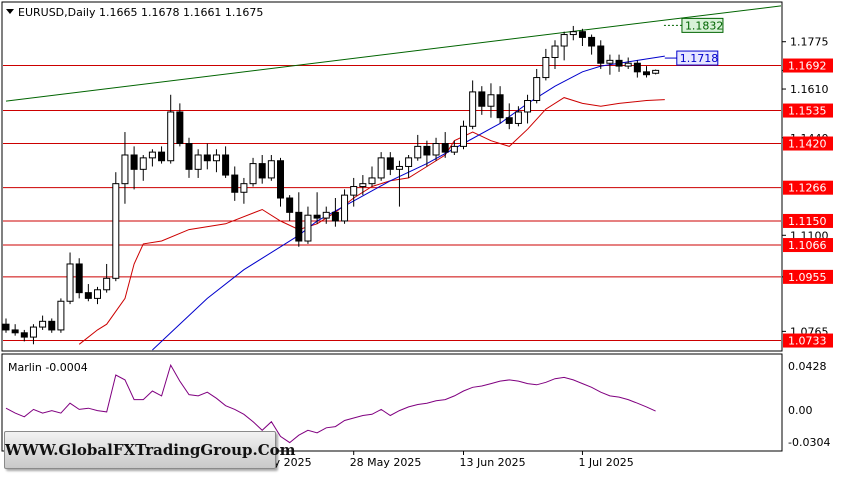 This screenshot has width=841, height=477. I want to click on price-tick-label: 1.1775, so click(809, 42).